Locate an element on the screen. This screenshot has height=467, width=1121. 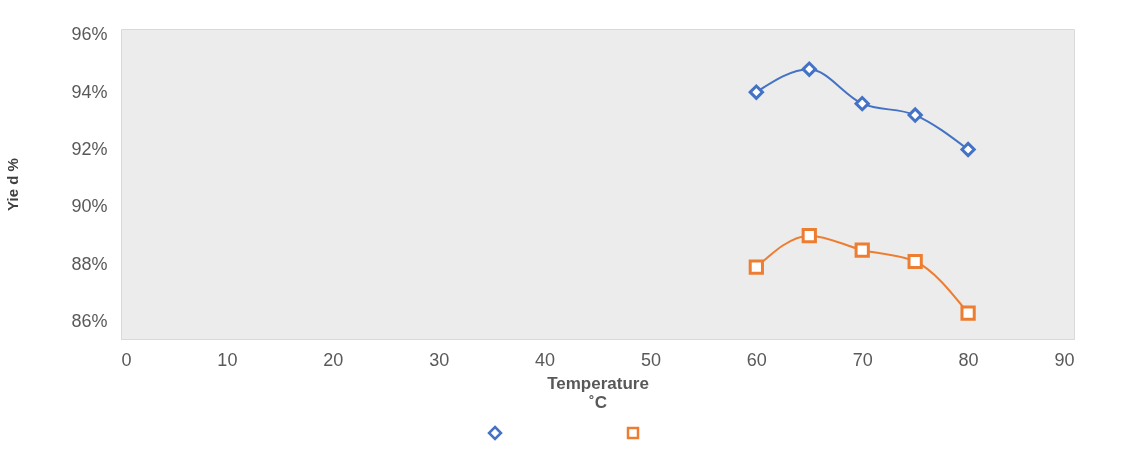
x-tick-label: 0 is located at coordinates (126, 359).